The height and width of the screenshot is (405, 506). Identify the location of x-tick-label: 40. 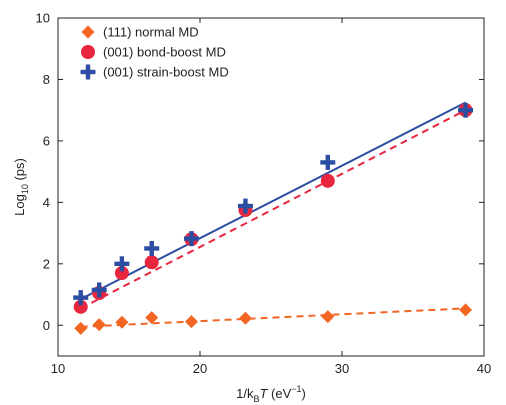
(484, 368).